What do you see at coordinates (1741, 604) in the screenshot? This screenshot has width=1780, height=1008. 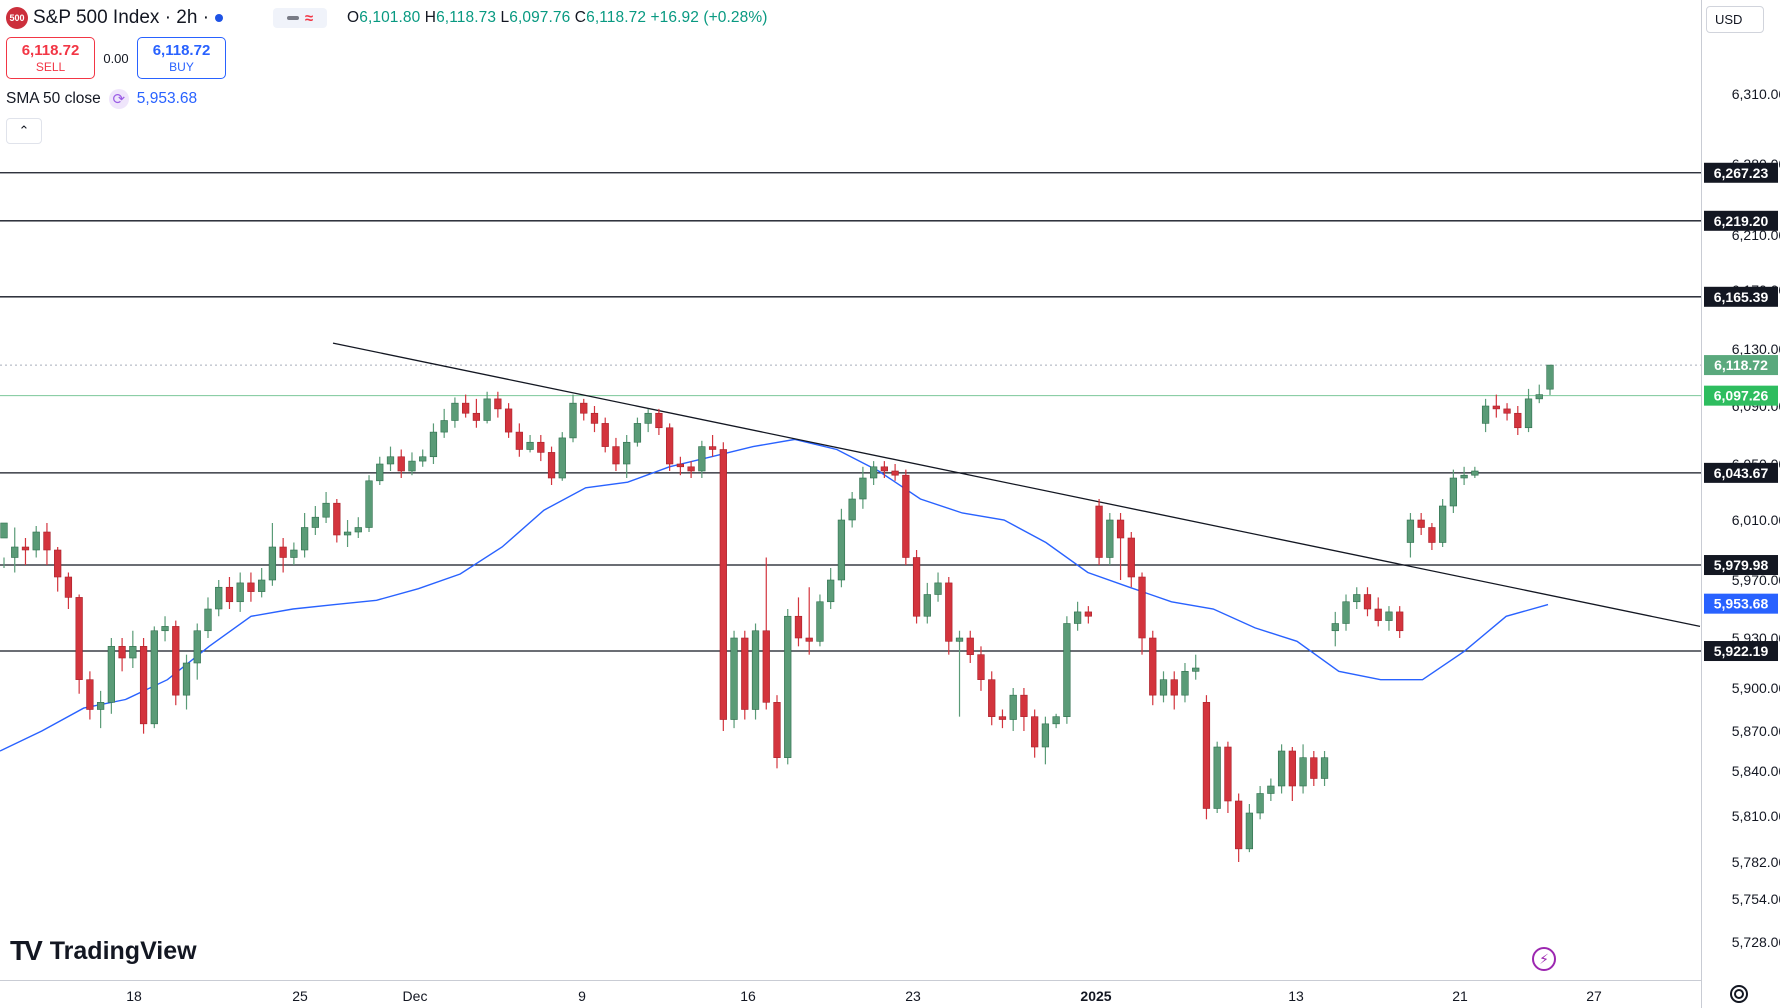 I see `sma-price-label: 5,953.68` at bounding box center [1741, 604].